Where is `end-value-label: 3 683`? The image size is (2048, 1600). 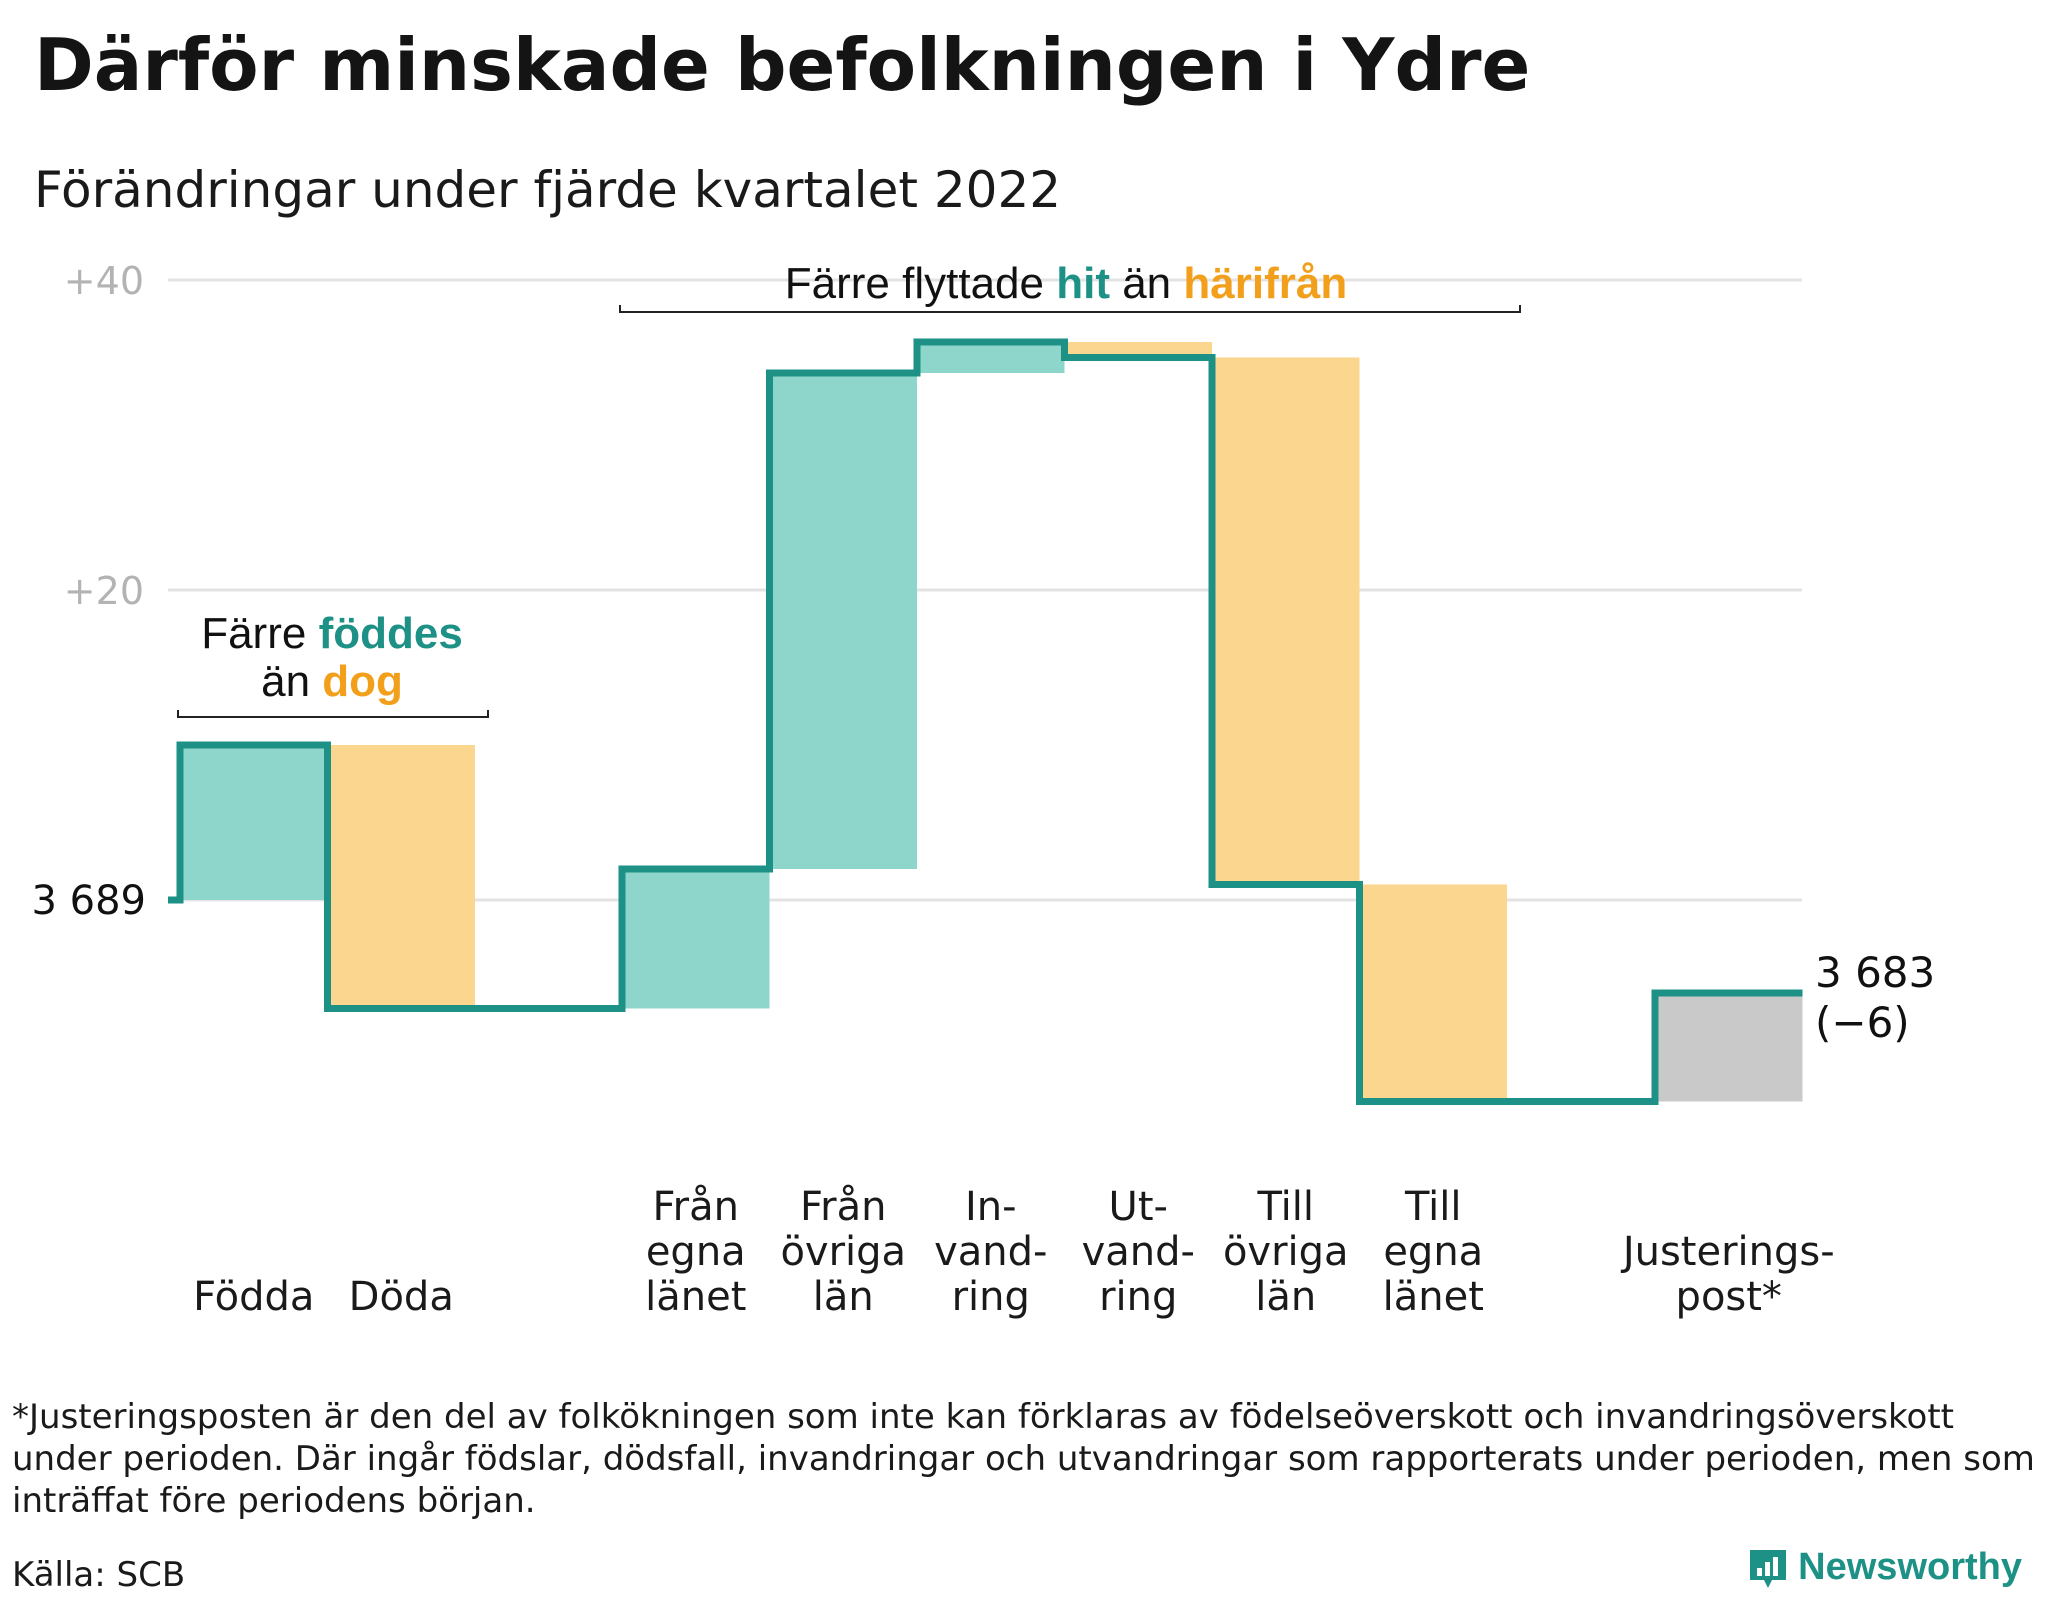
end-value-label: 3 683 is located at coordinates (1875, 972).